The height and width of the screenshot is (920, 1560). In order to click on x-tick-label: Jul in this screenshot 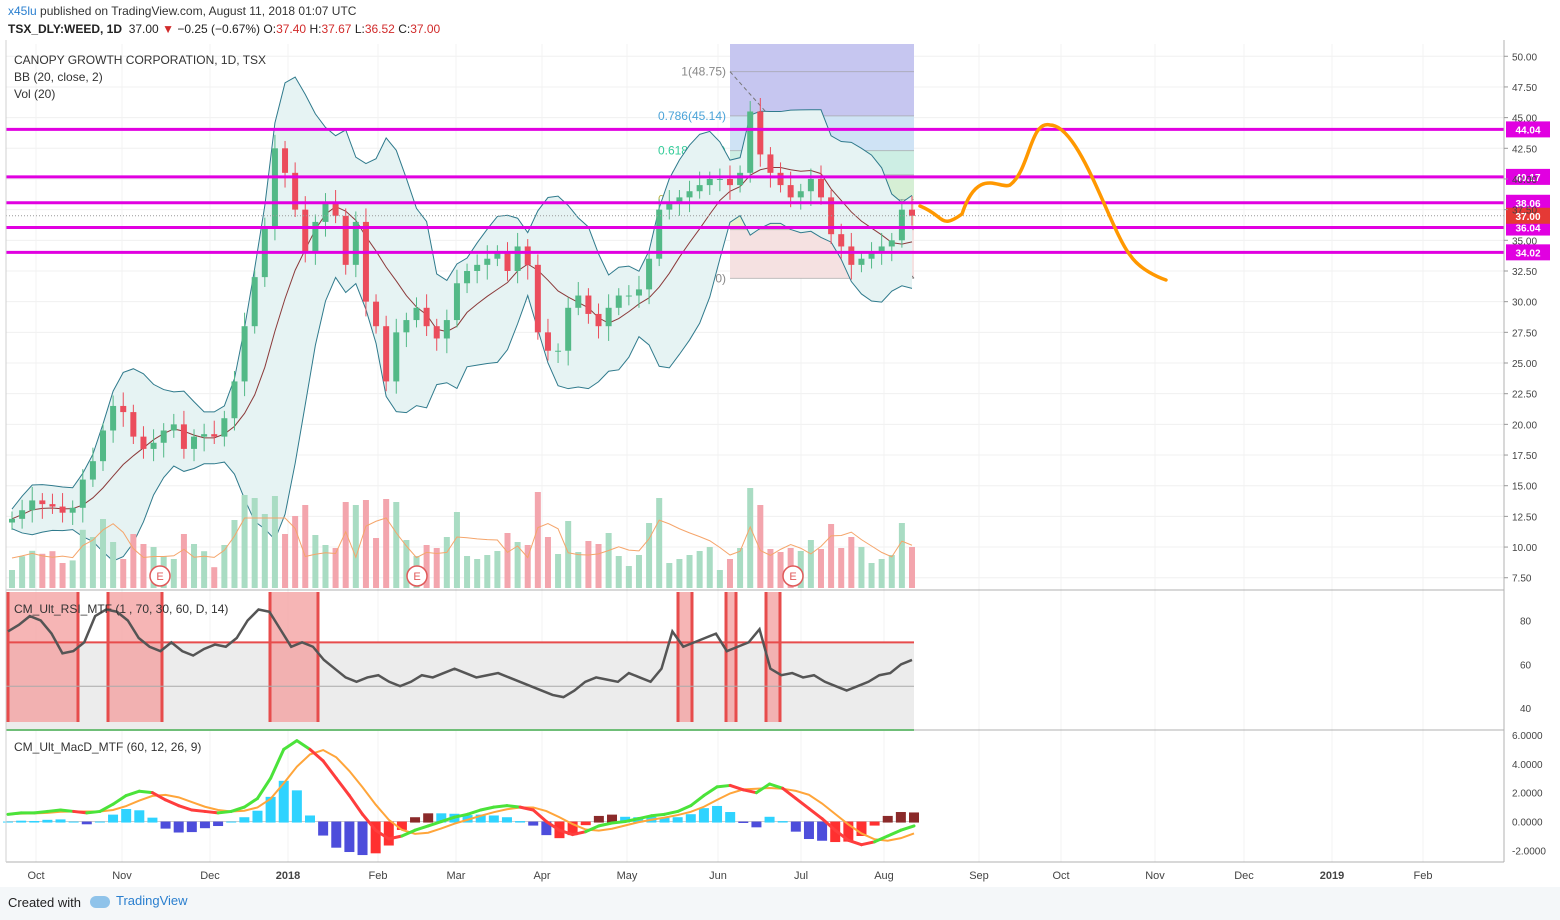, I will do `click(801, 876)`.